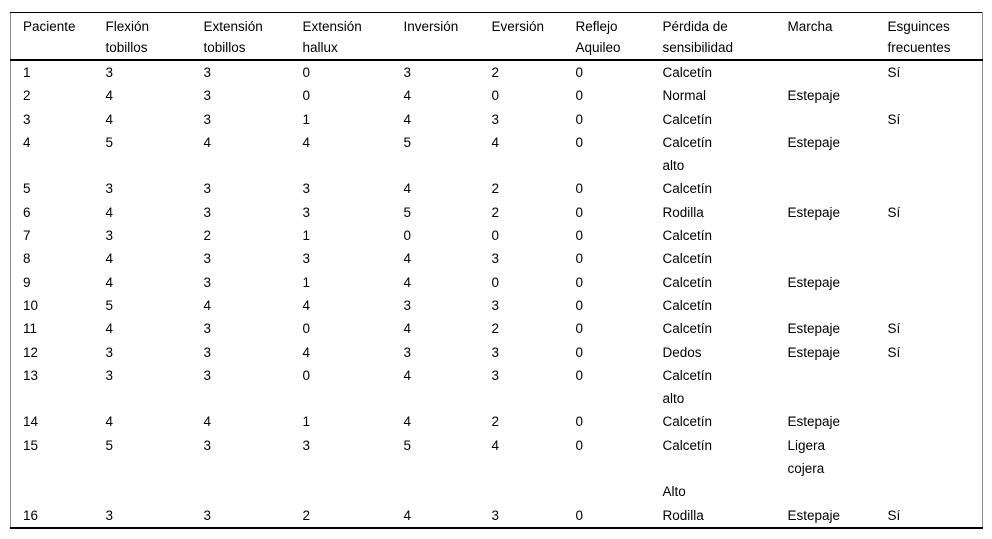 The height and width of the screenshot is (539, 992). I want to click on cell-flexion-tobillos: 5, so click(109, 445).